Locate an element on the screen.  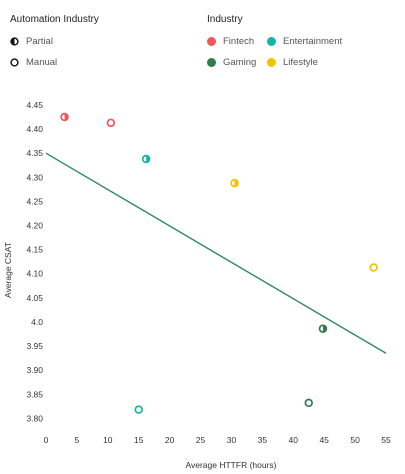
legend-item-manual: Manual is located at coordinates (33, 62).